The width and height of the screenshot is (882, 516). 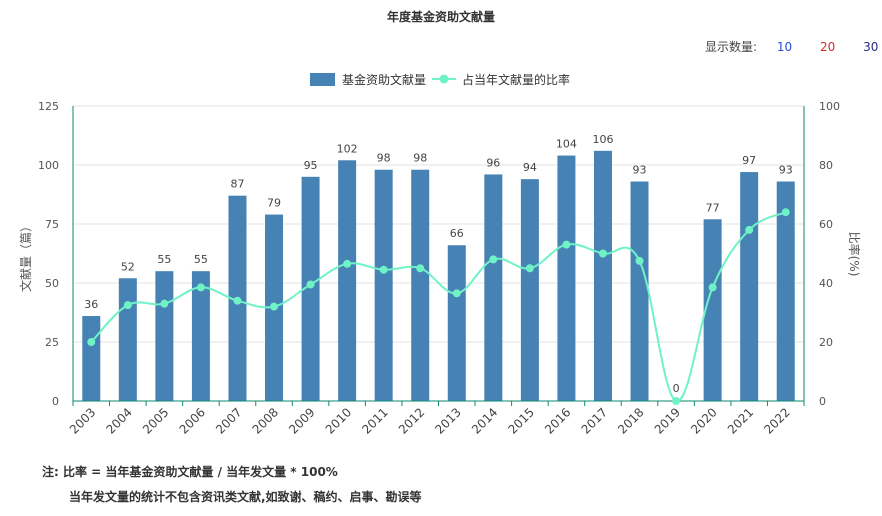 I want to click on bar-value-label: 95, so click(x=311, y=165).